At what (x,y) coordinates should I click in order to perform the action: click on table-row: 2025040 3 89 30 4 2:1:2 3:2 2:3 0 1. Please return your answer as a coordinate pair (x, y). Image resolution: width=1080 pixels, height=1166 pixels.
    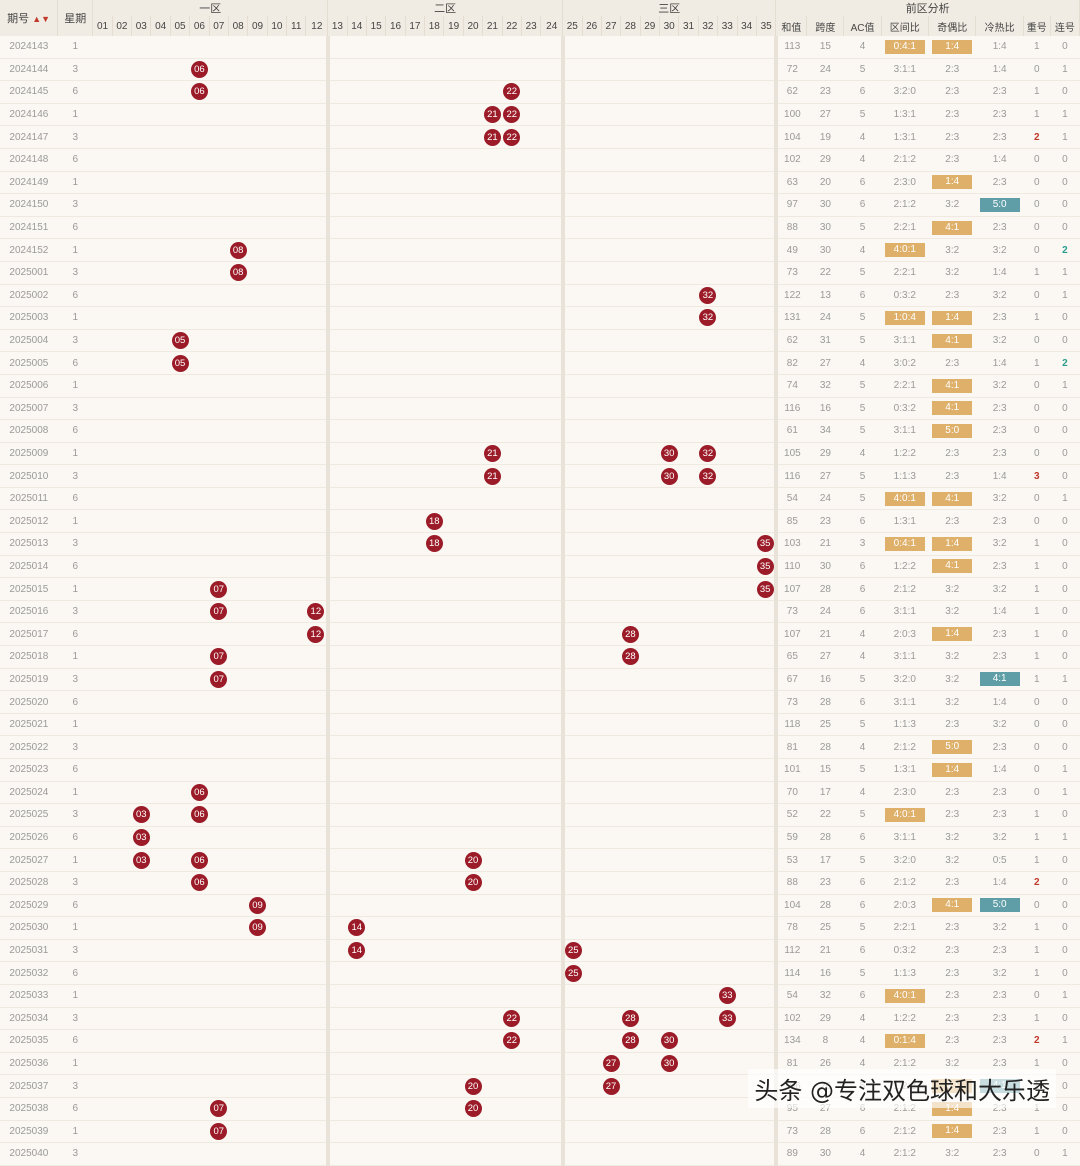
    Looking at the image, I should click on (540, 1154).